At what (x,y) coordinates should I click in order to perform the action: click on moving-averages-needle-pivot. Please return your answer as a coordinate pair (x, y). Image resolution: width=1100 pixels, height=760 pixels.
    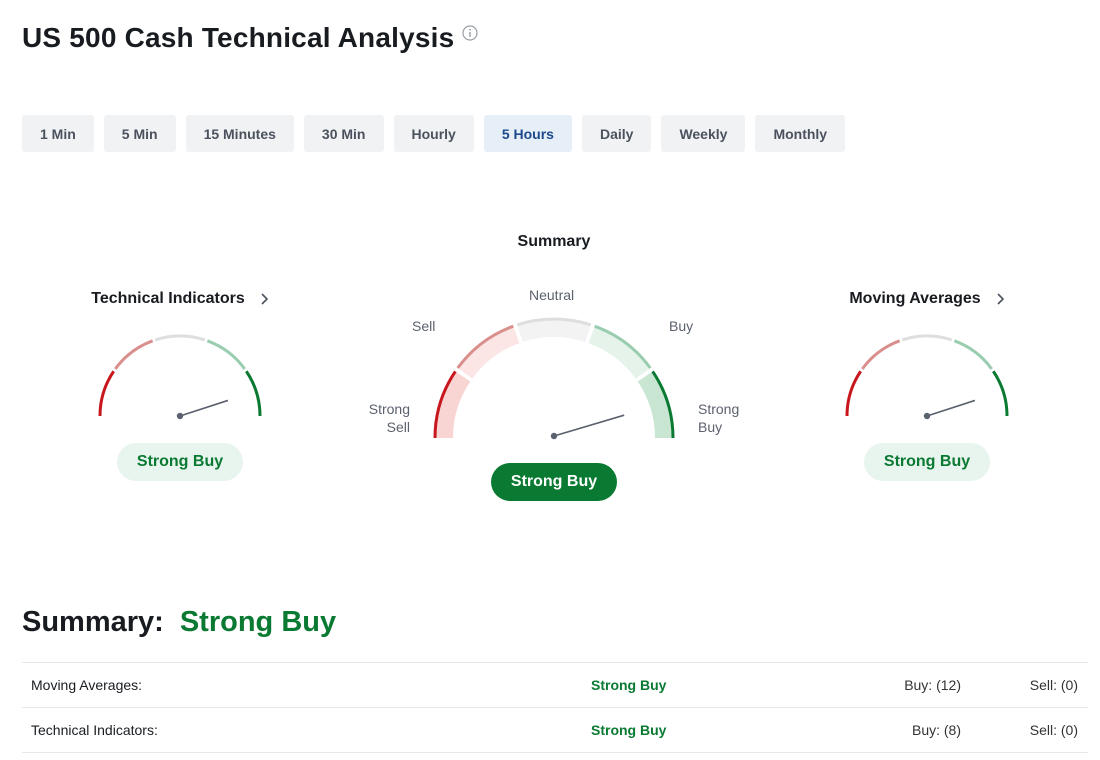
    Looking at the image, I should click on (927, 416).